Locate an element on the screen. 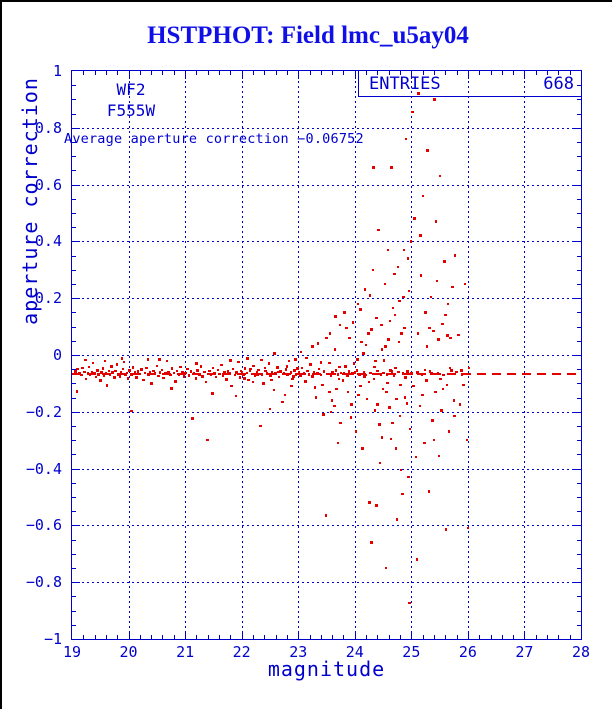  x-tick-label: 24 is located at coordinates (354, 652).